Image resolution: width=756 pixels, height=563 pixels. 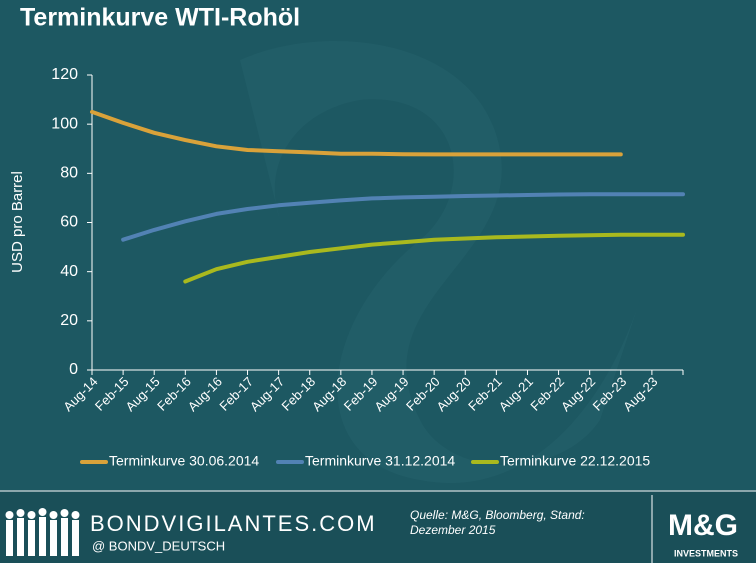 I want to click on y-axis-title: USD pro Barrel, so click(x=17, y=222).